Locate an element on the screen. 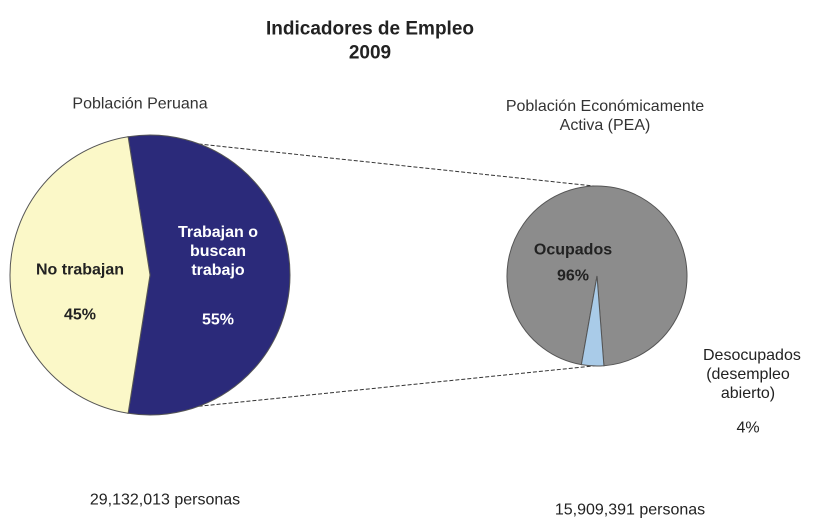 This screenshot has height=524, width=820. category-label: Desocupados (desempleo abierto) is located at coordinates (752, 375).